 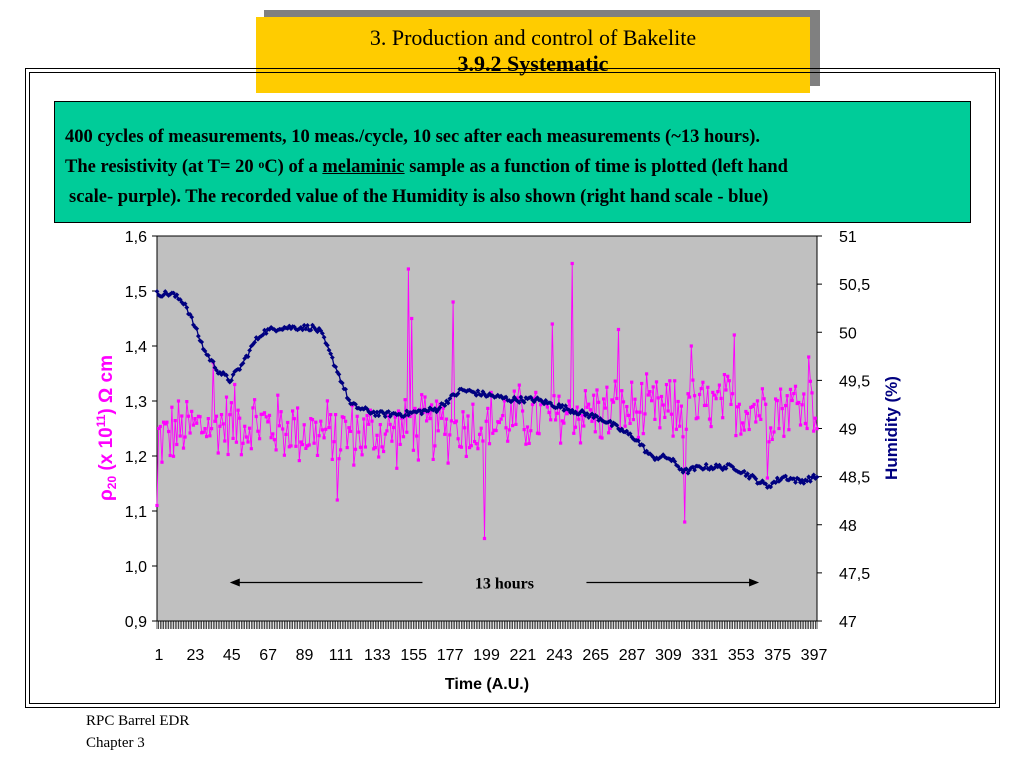 What do you see at coordinates (848, 430) in the screenshot?
I see `y-right-tick-label: 49` at bounding box center [848, 430].